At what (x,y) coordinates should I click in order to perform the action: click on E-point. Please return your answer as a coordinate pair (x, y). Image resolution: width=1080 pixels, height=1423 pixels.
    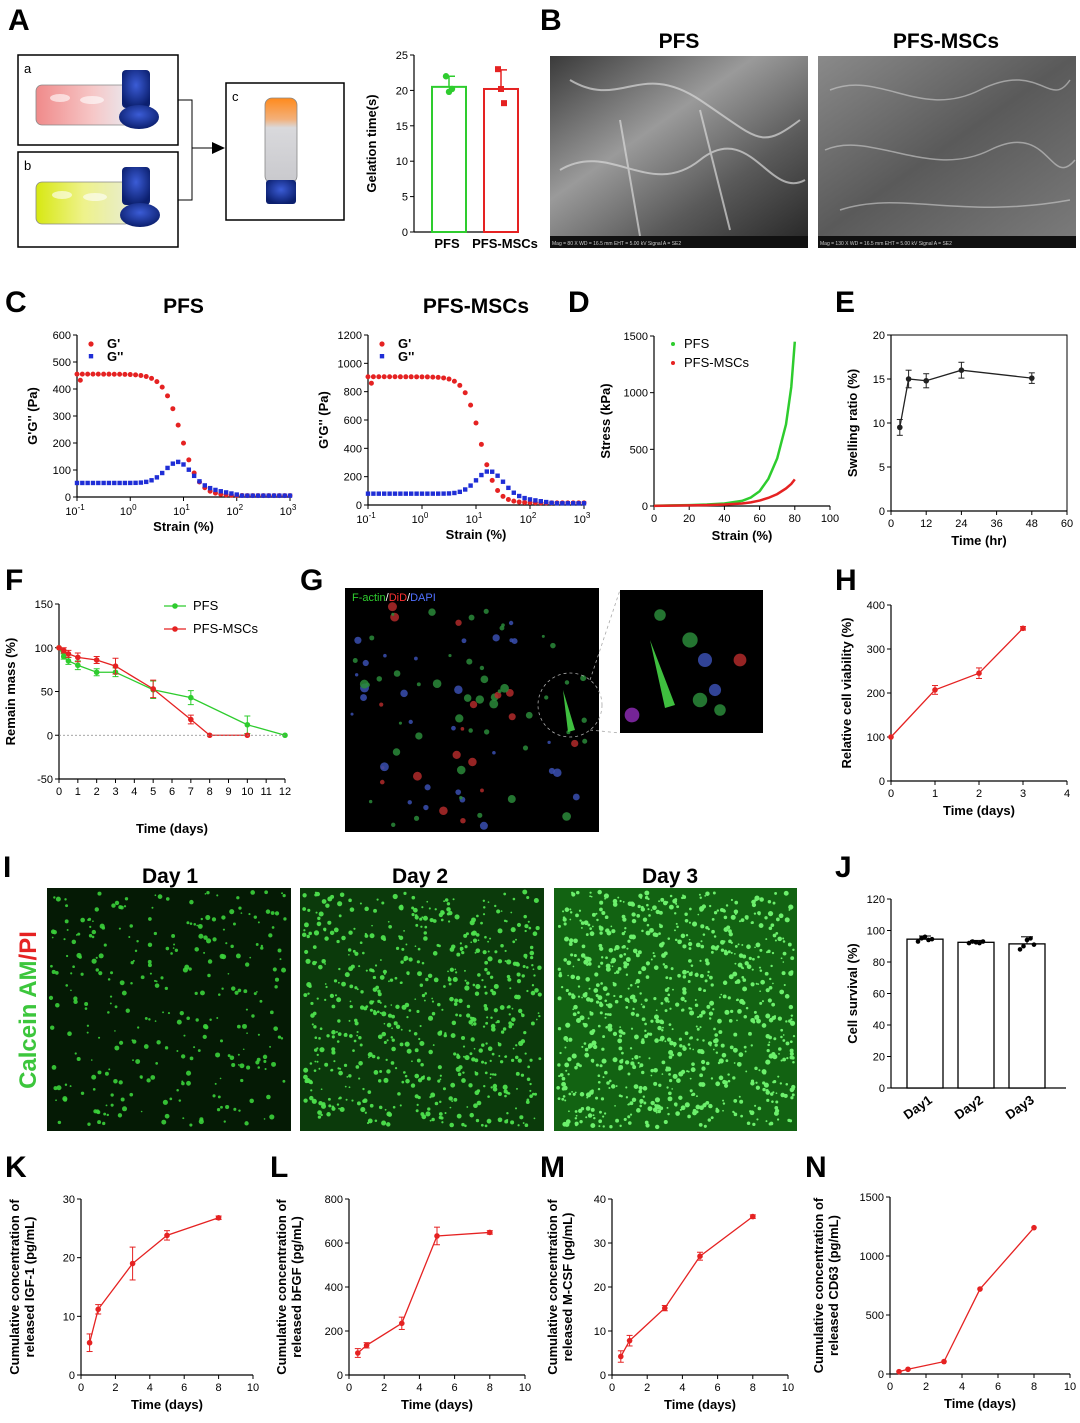
    Looking at the image, I should click on (961, 370).